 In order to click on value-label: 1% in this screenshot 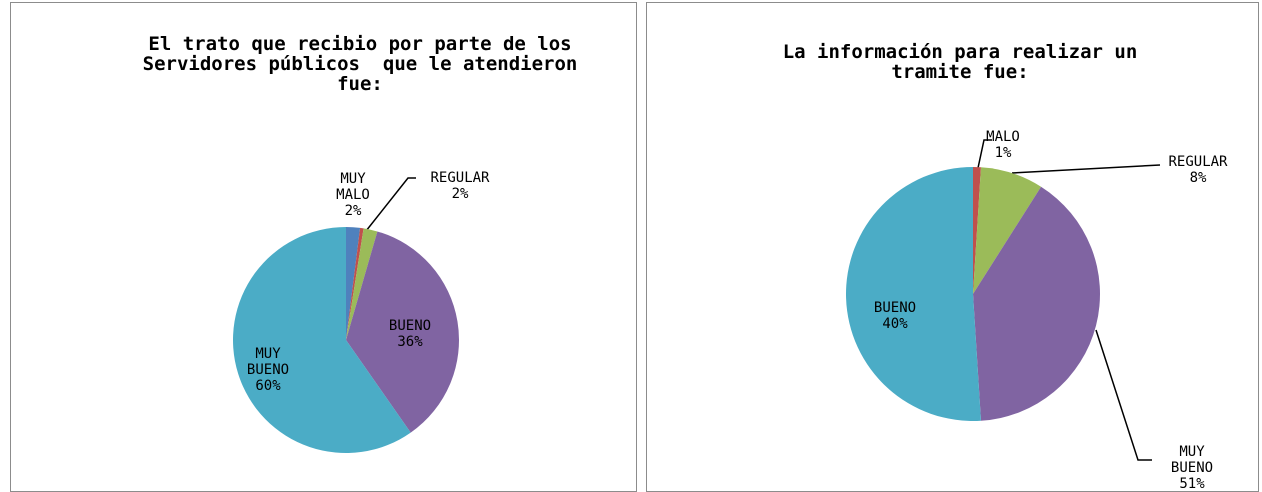, I will do `click(1003, 153)`.